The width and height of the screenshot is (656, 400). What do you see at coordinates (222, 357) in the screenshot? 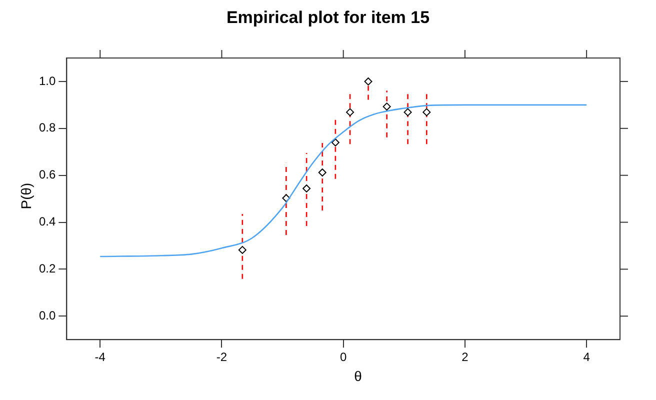
I see `x-tick-label: -2` at bounding box center [222, 357].